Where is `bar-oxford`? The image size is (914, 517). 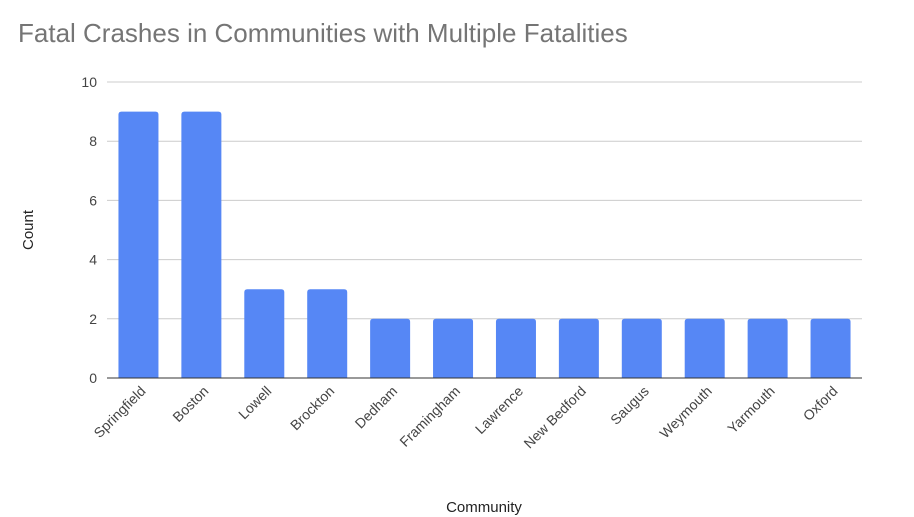 bar-oxford is located at coordinates (830, 348).